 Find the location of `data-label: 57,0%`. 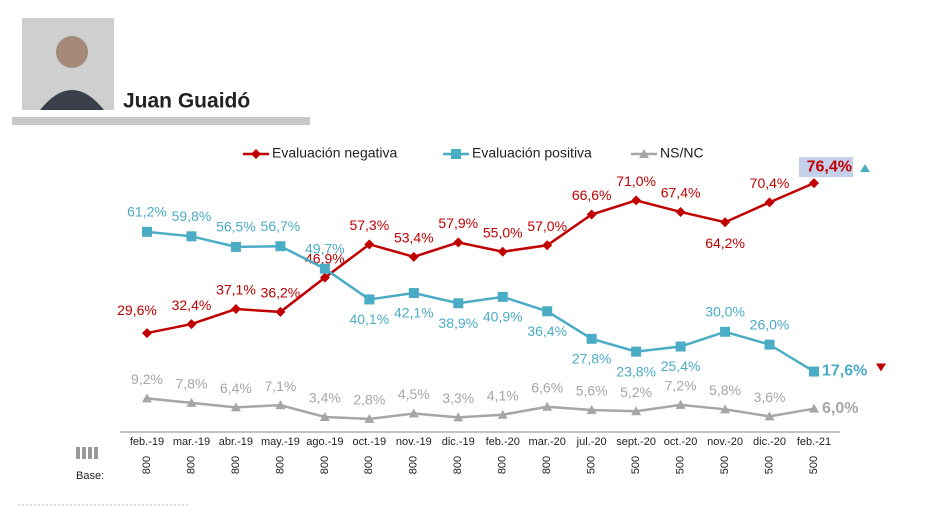

data-label: 57,0% is located at coordinates (547, 226).